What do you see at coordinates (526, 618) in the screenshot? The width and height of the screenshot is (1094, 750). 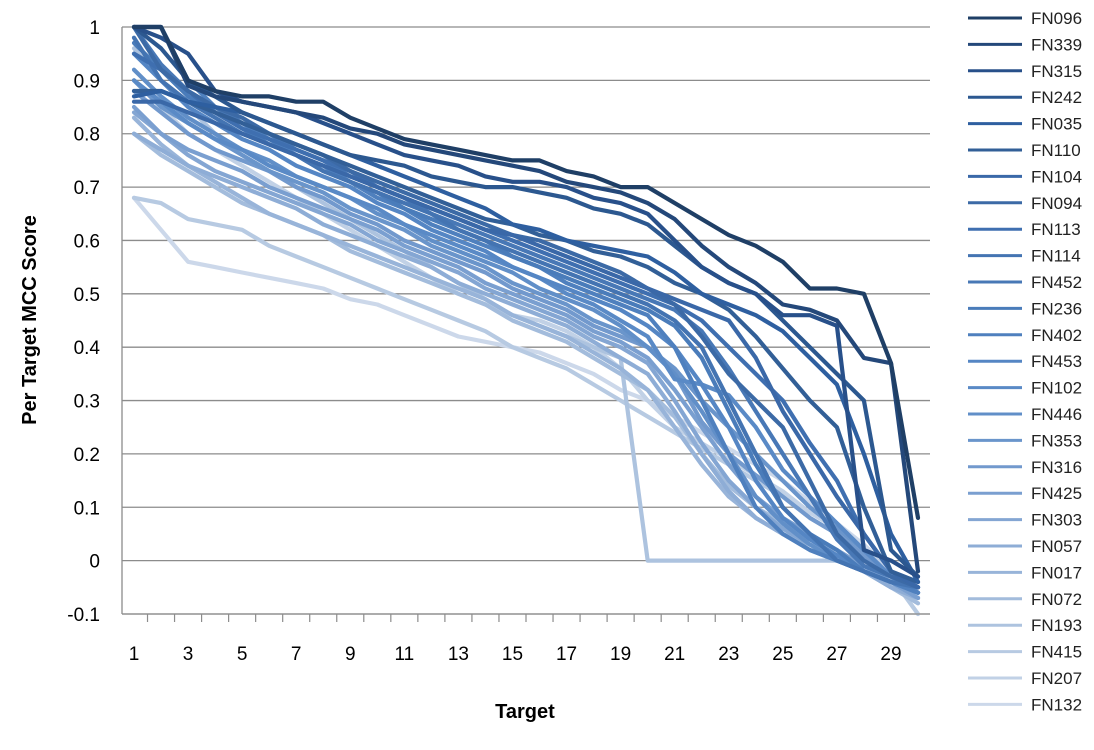 I see `x-tick-marks` at bounding box center [526, 618].